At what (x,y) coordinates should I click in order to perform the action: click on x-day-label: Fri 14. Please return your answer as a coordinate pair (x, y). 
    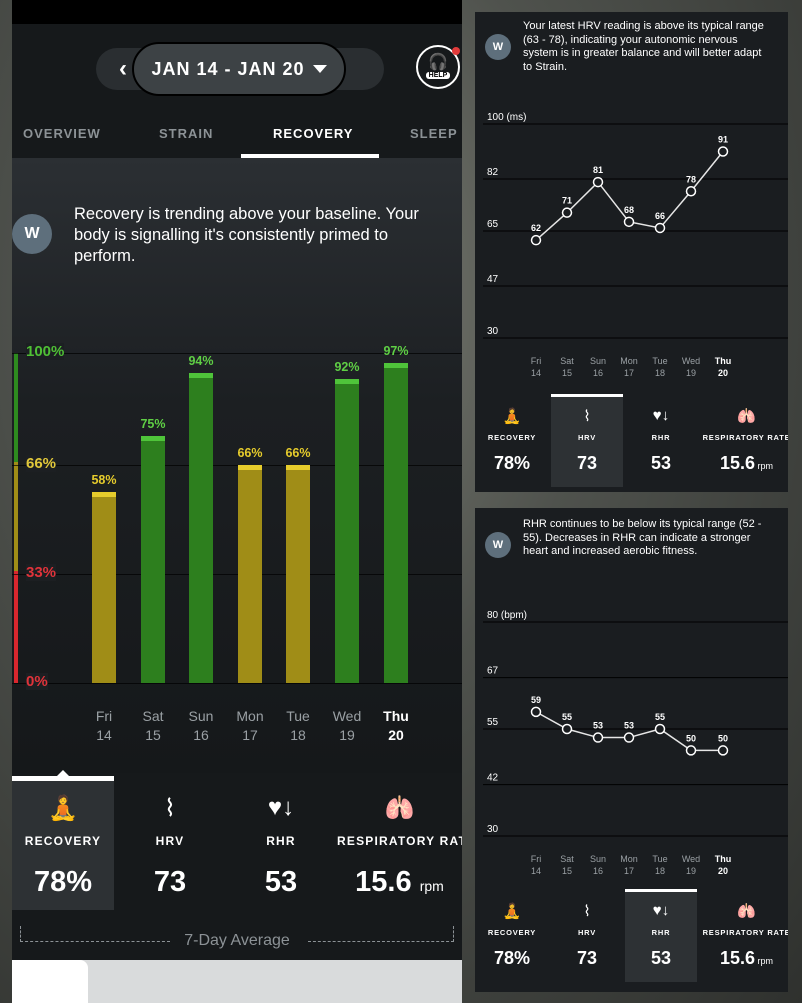
    Looking at the image, I should click on (104, 726).